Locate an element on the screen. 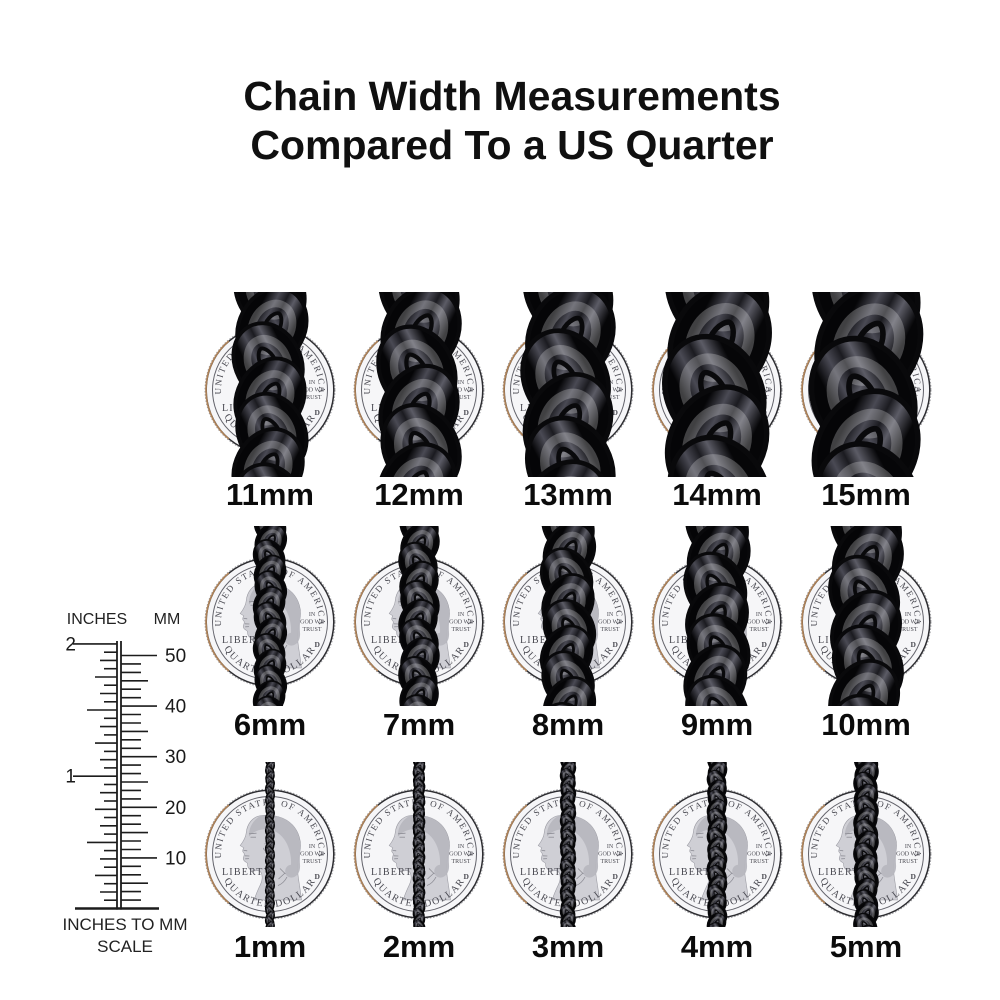 The image size is (1000, 1000). size-label-14mm: 14mm is located at coordinates (717, 494).